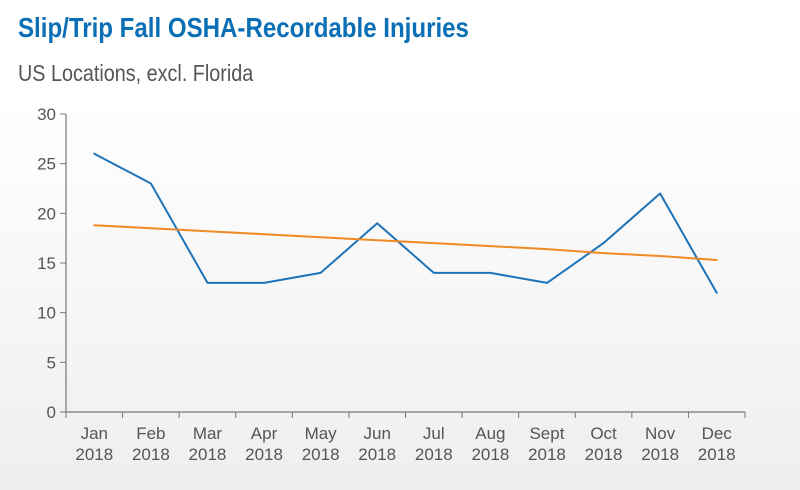  I want to click on y-tick-label: 10, so click(46, 313).